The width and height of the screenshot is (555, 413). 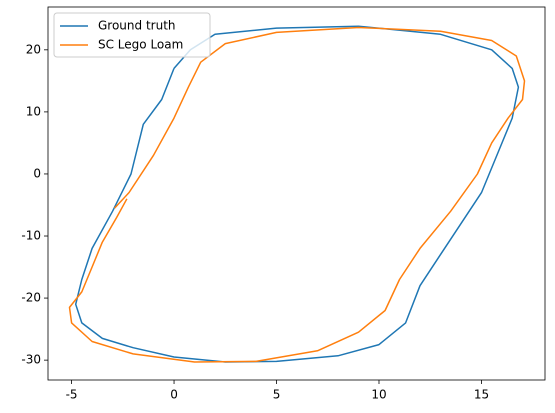 I want to click on y-tick-label: -10, so click(x=31, y=236).